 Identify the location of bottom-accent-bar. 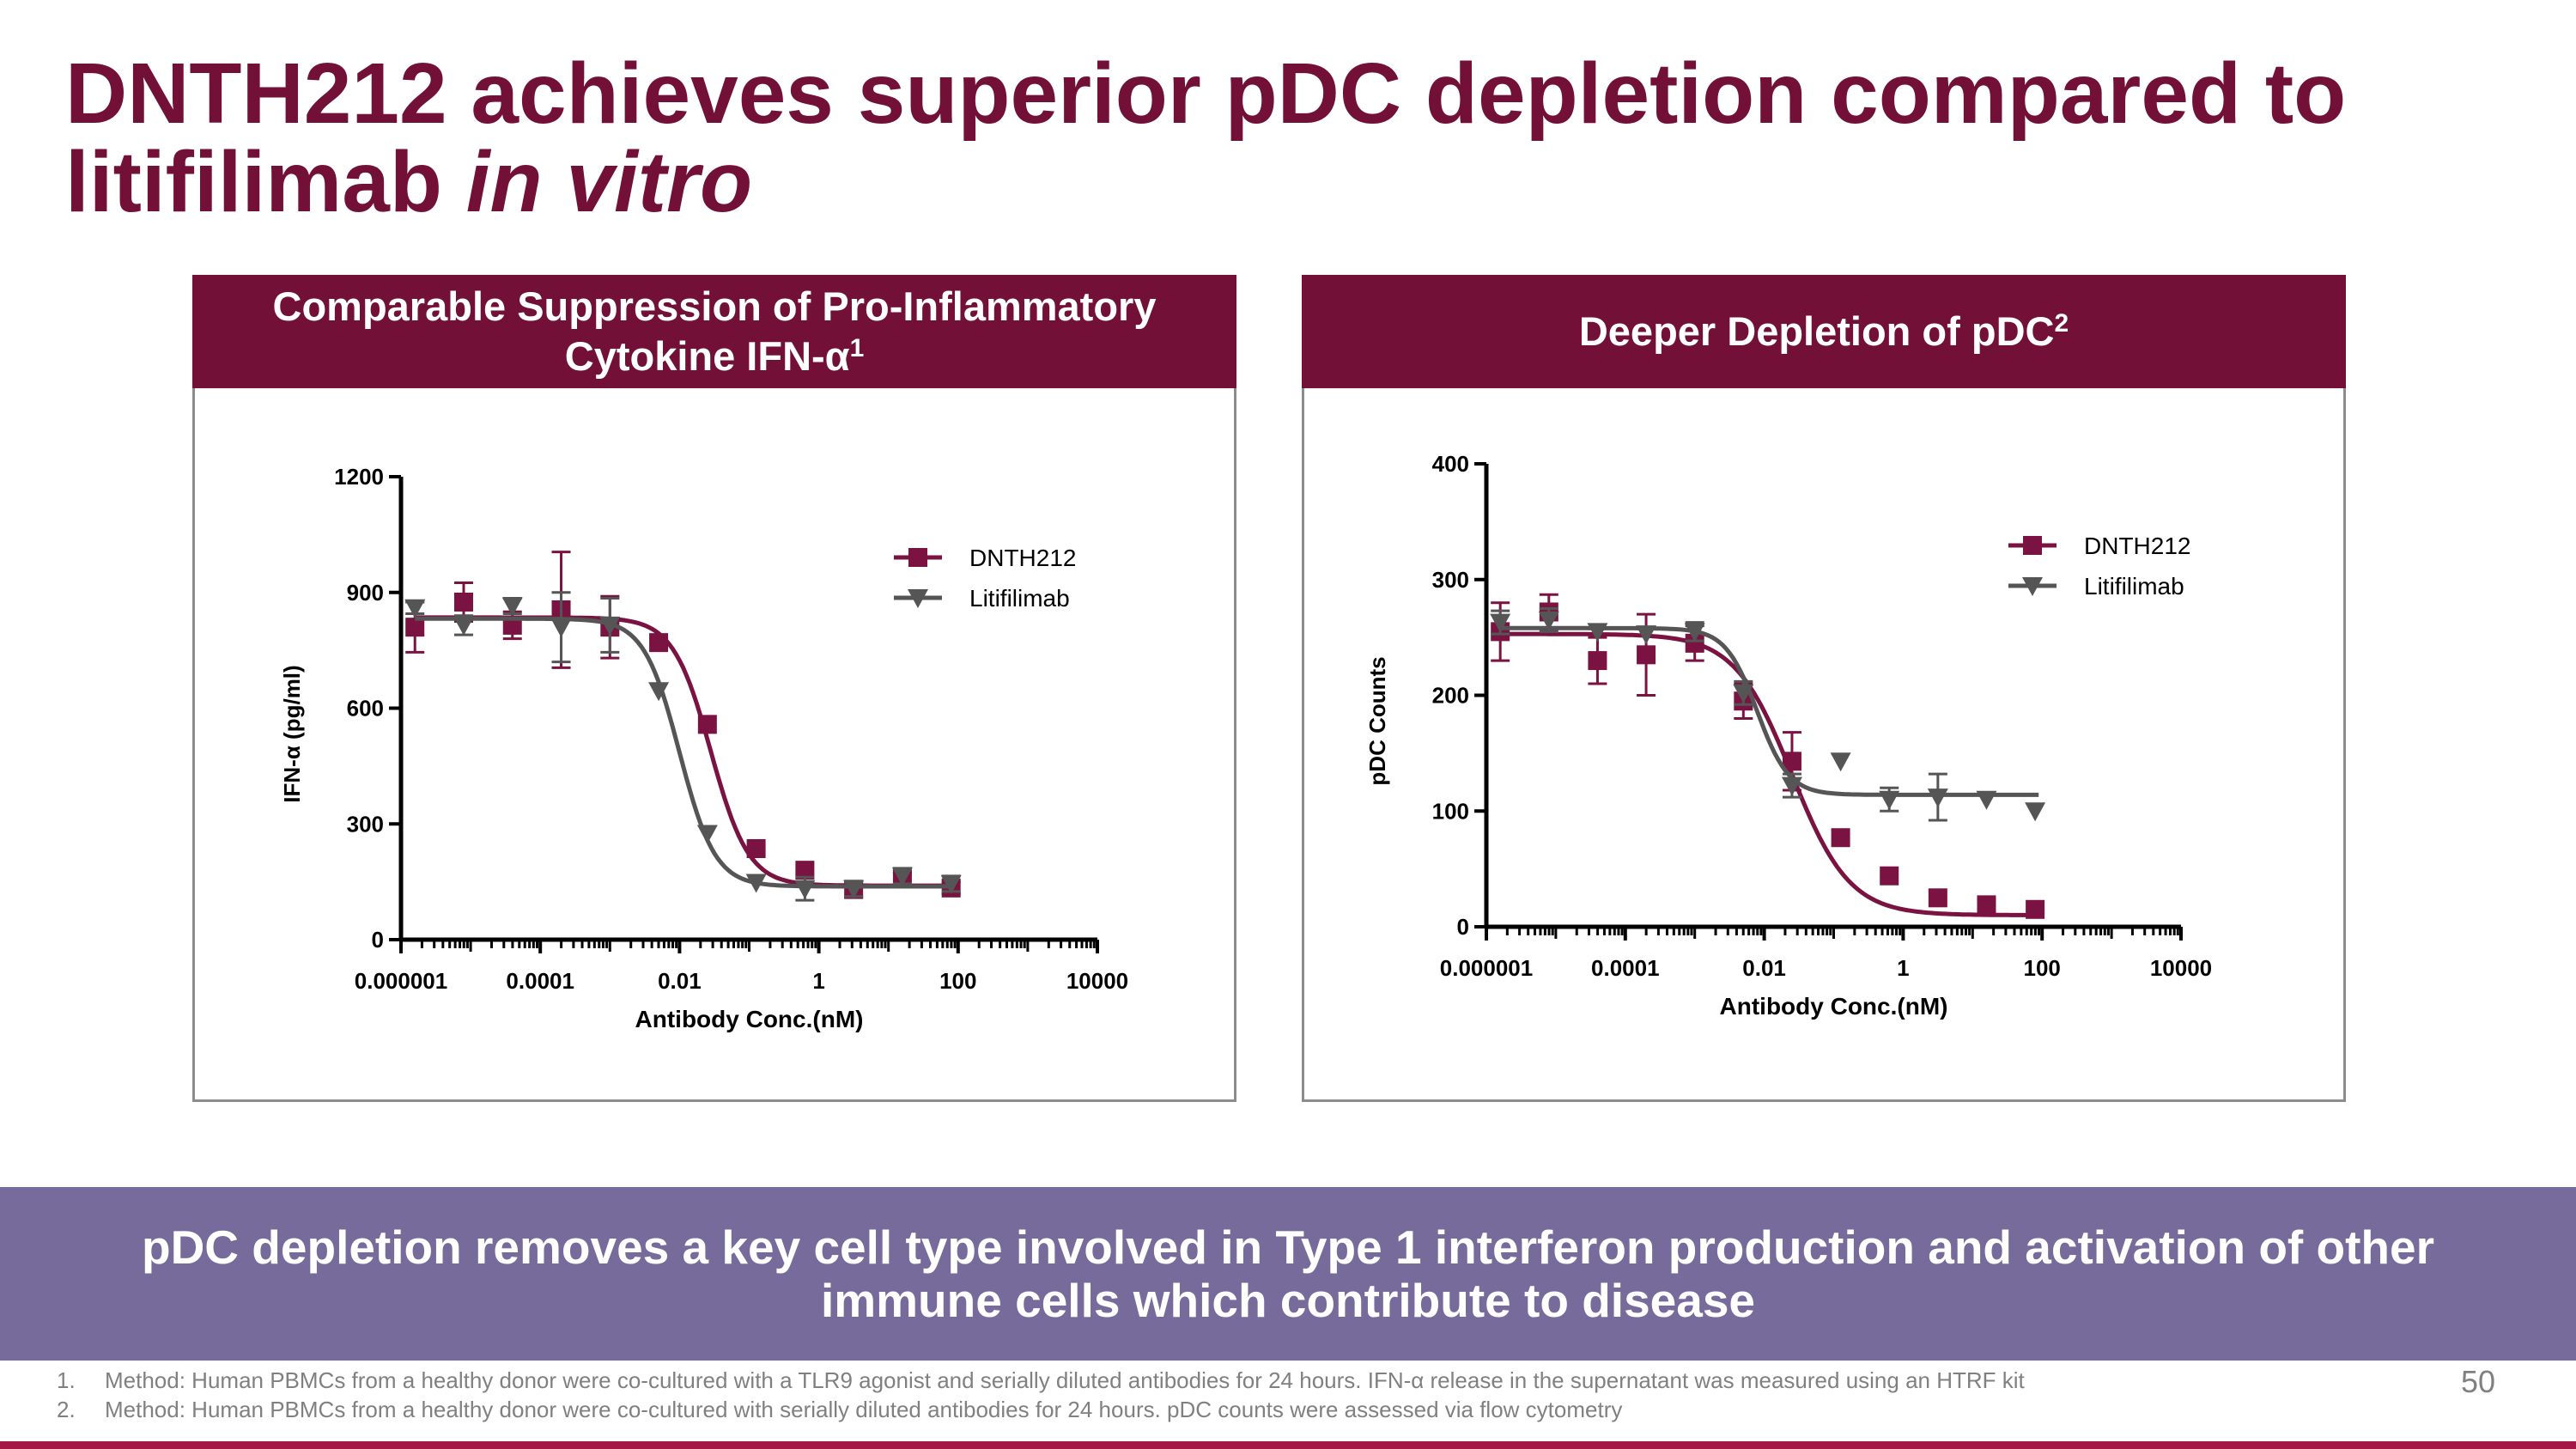
(1288, 1445).